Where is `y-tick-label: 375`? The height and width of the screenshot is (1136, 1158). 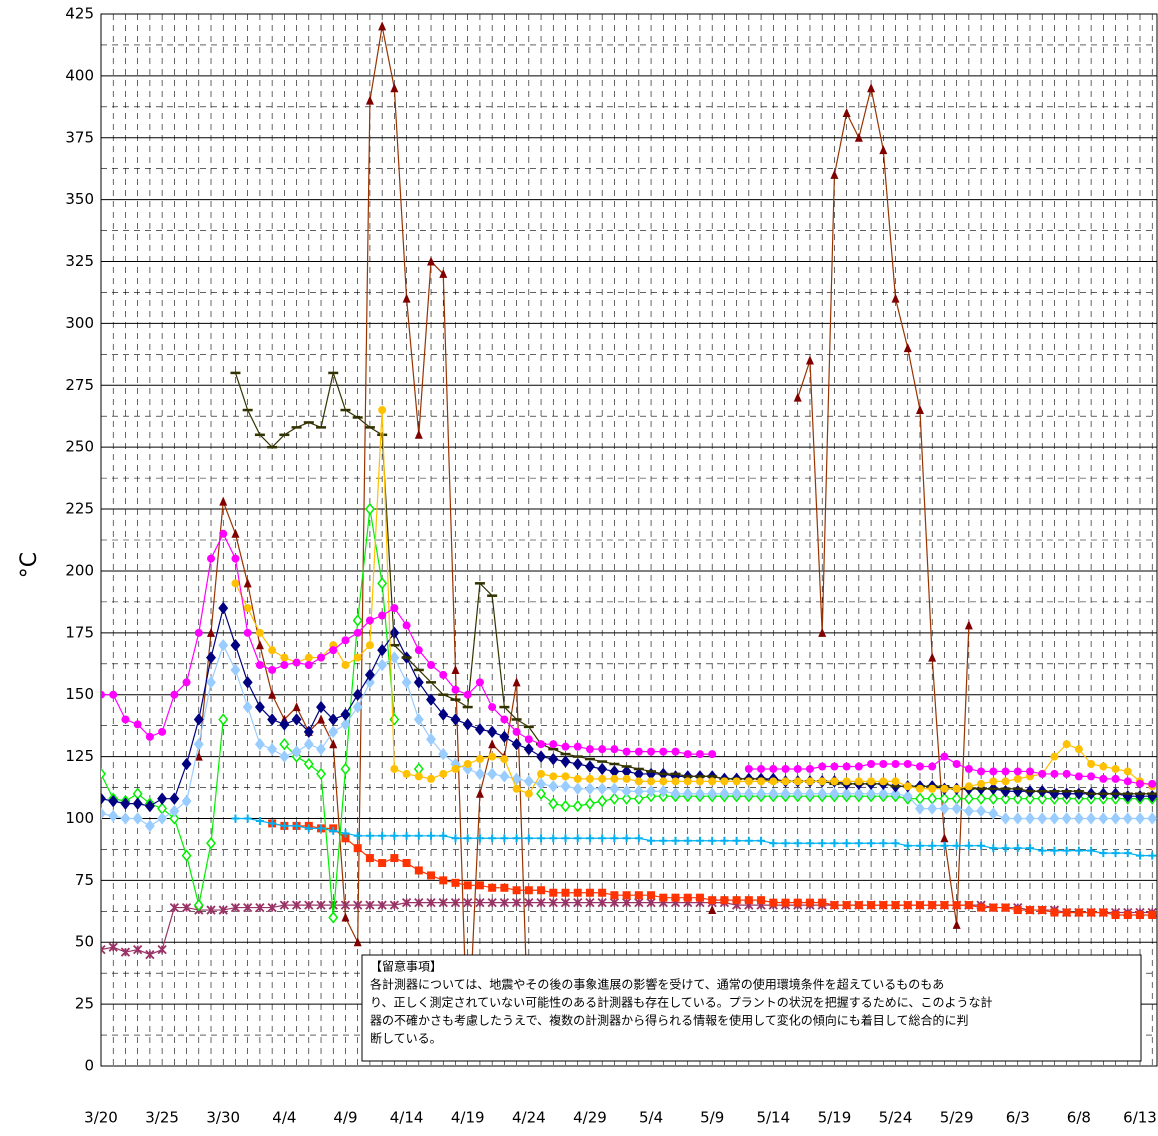 y-tick-label: 375 is located at coordinates (79, 137).